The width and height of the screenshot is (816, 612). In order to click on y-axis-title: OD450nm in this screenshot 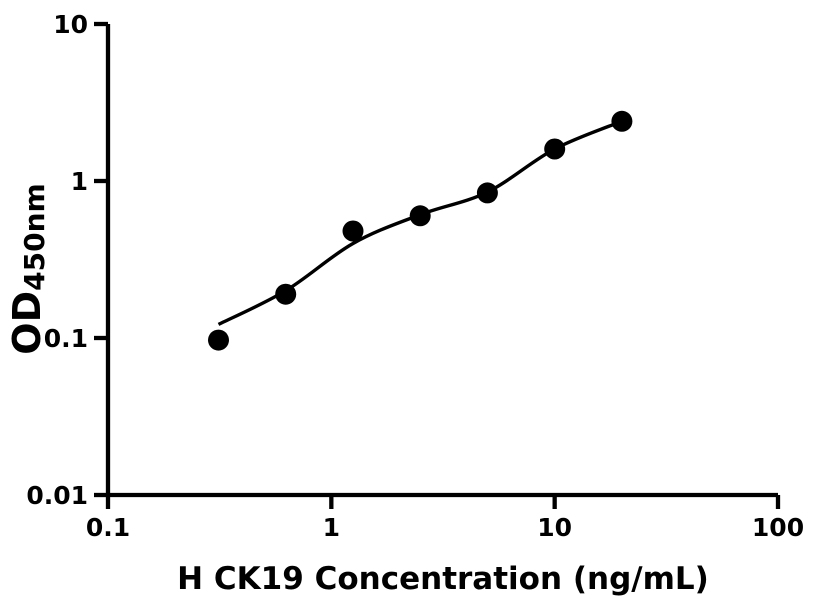, I will do `click(28, 268)`.